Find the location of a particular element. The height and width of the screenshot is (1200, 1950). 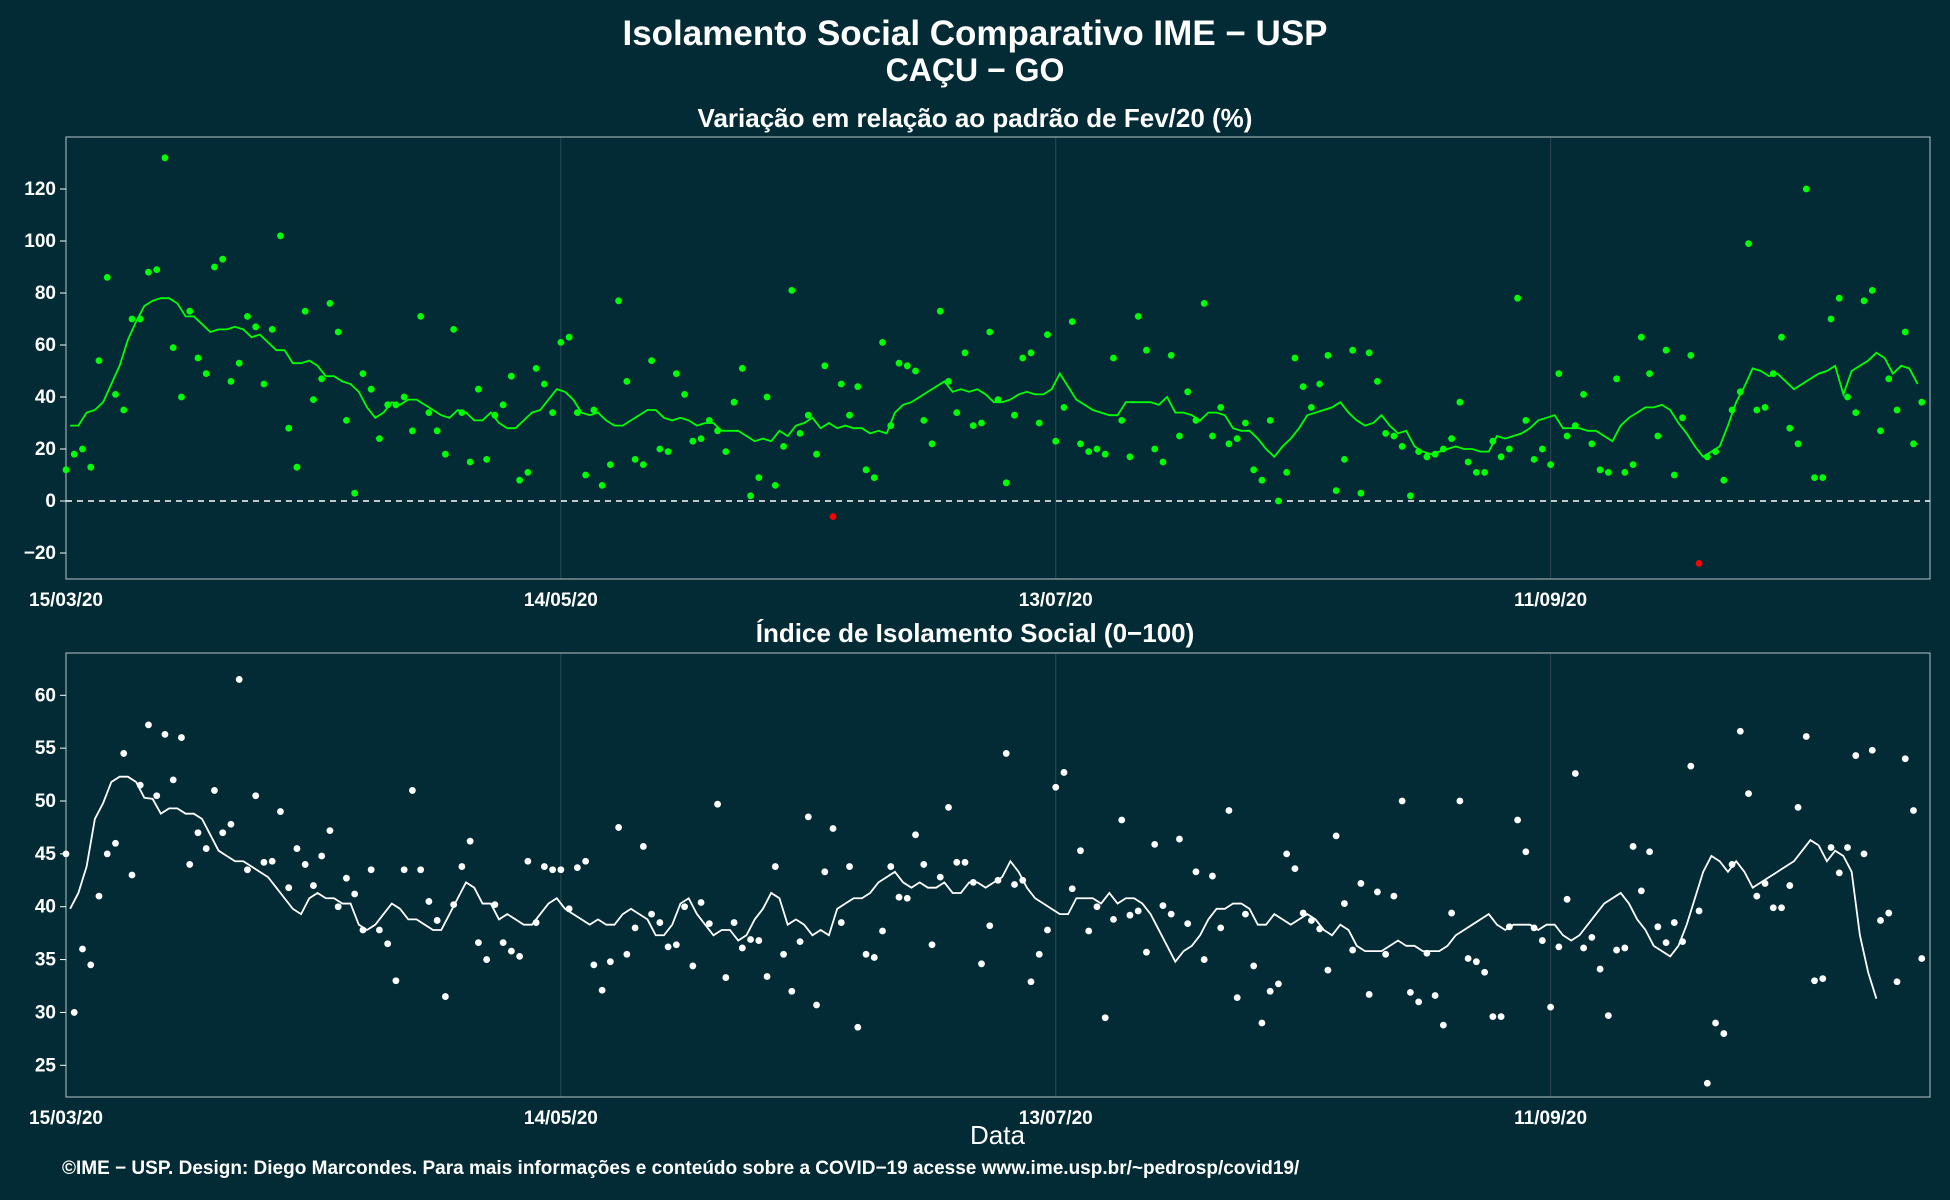

variation-y-tick-label: −20 is located at coordinates (40, 553).